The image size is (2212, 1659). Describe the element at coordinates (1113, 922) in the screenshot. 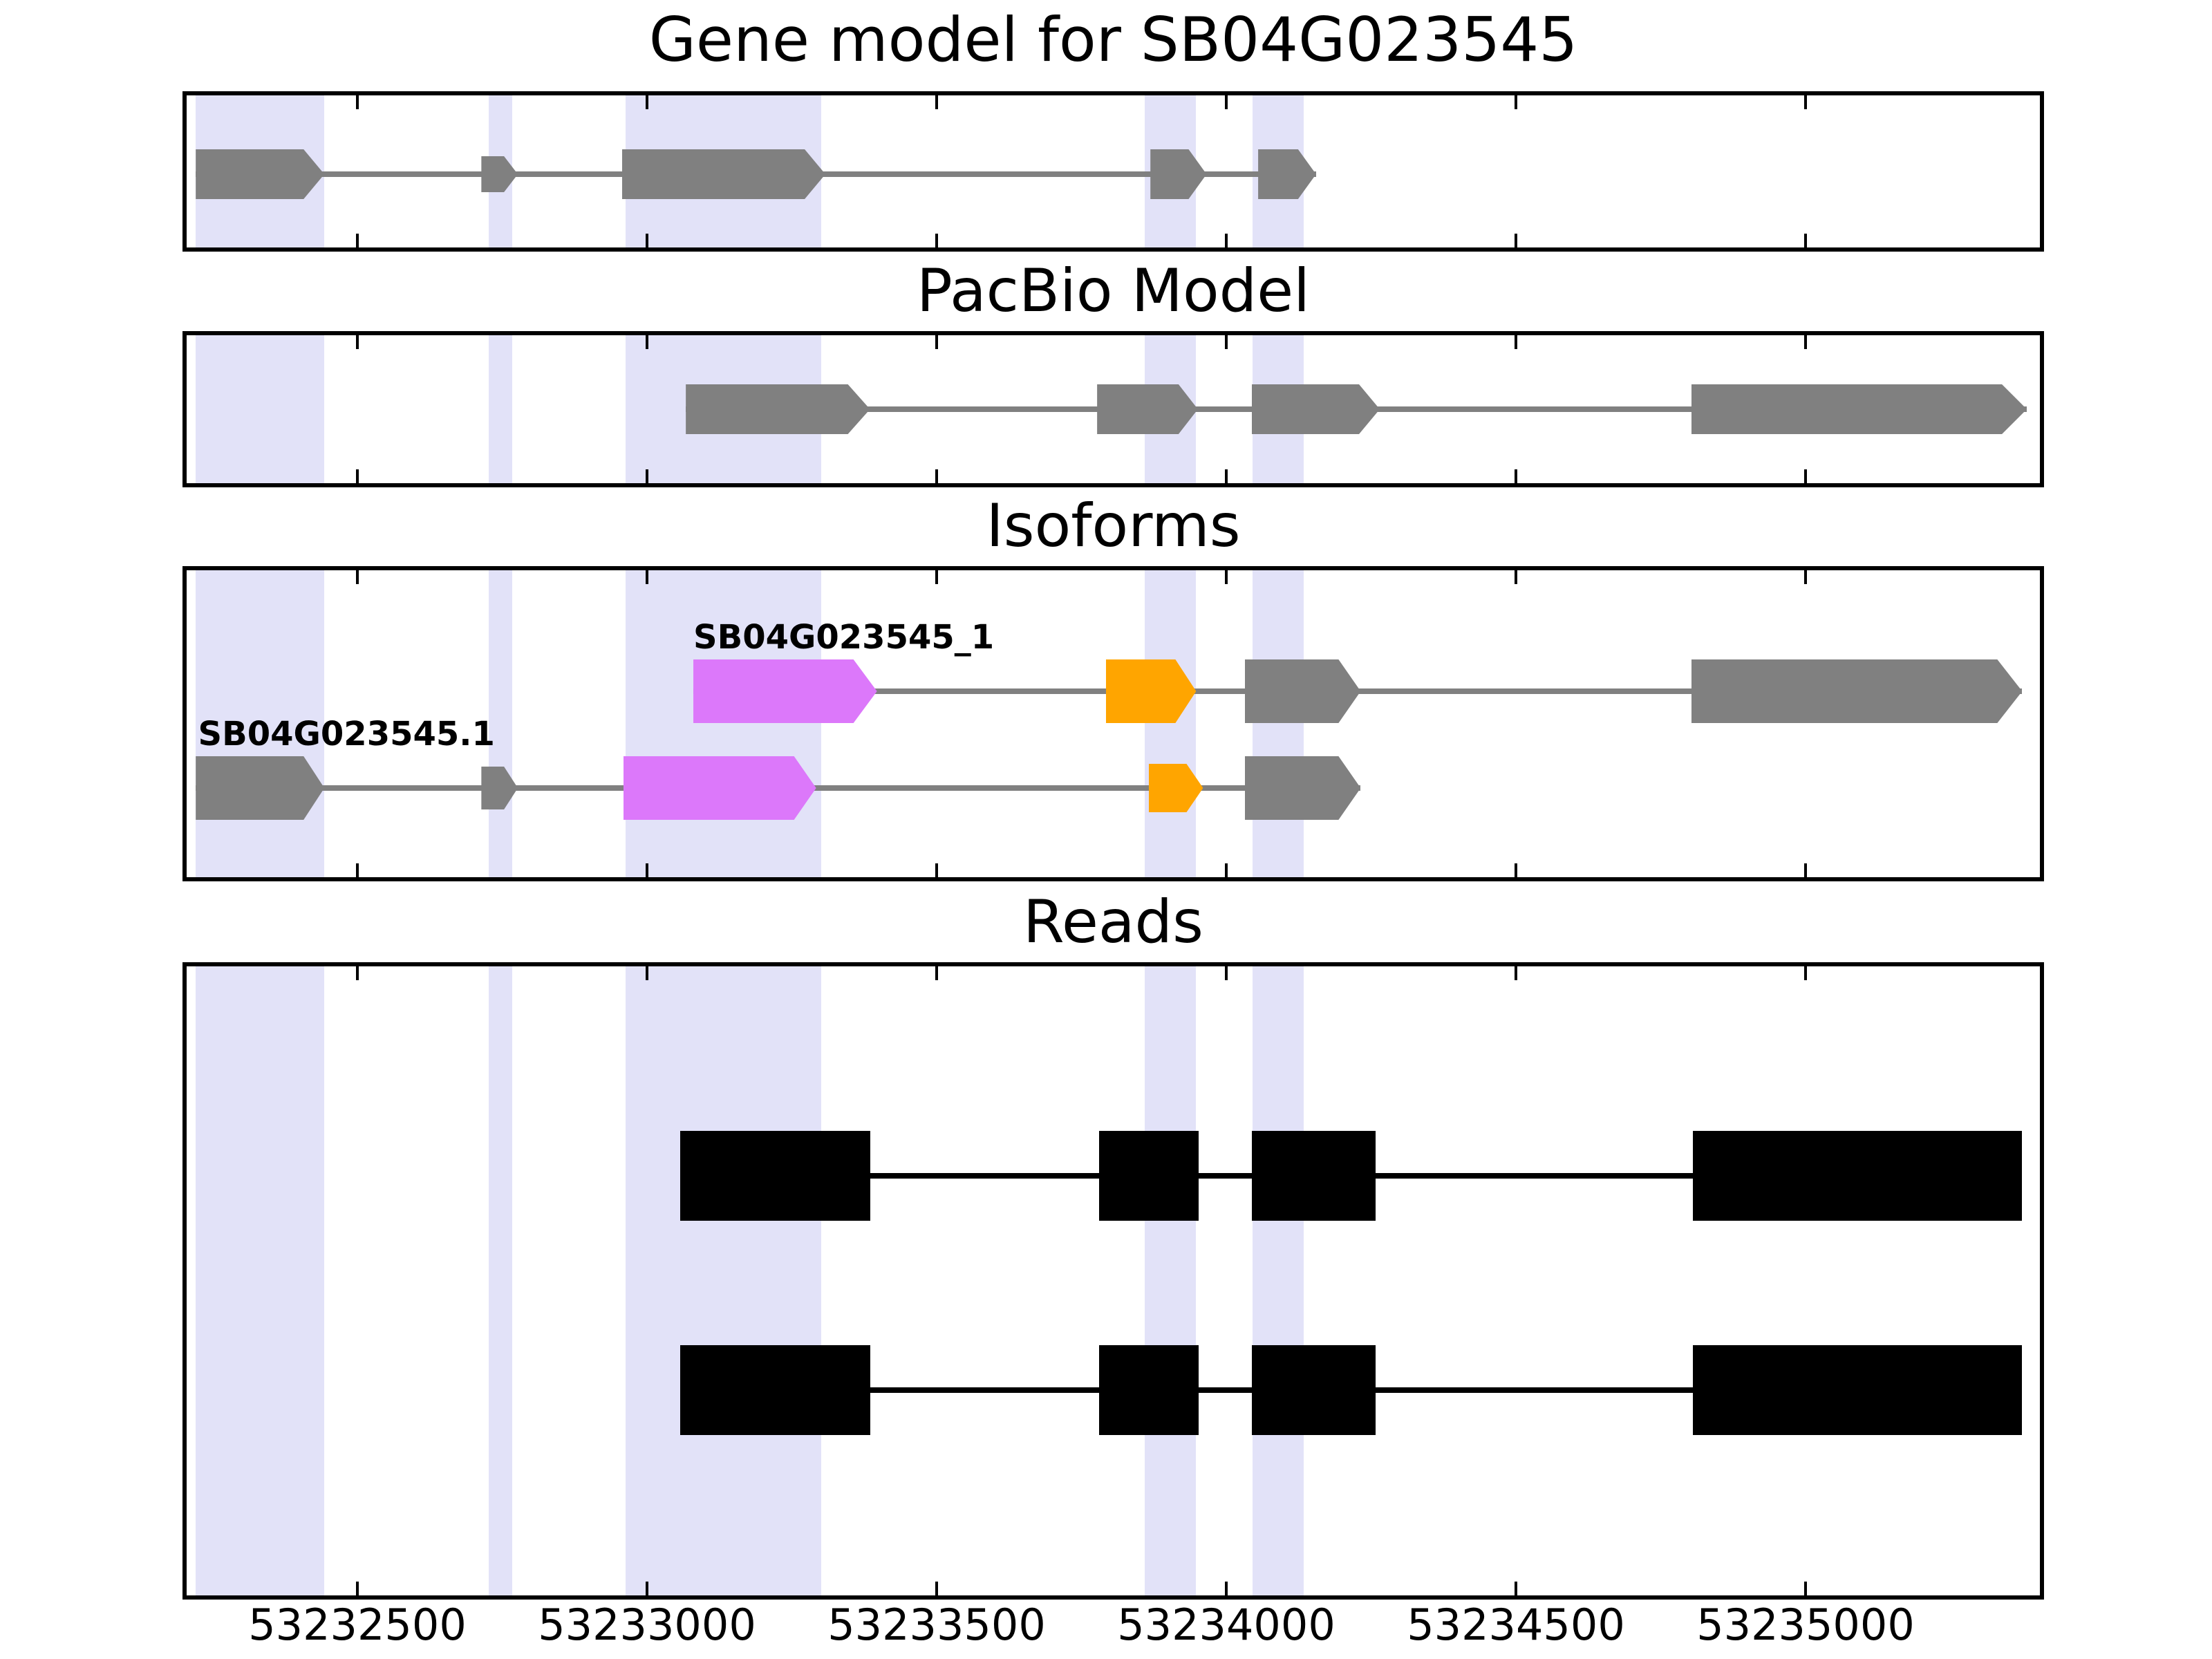

I see `panel-title-reads: Reads` at that location.